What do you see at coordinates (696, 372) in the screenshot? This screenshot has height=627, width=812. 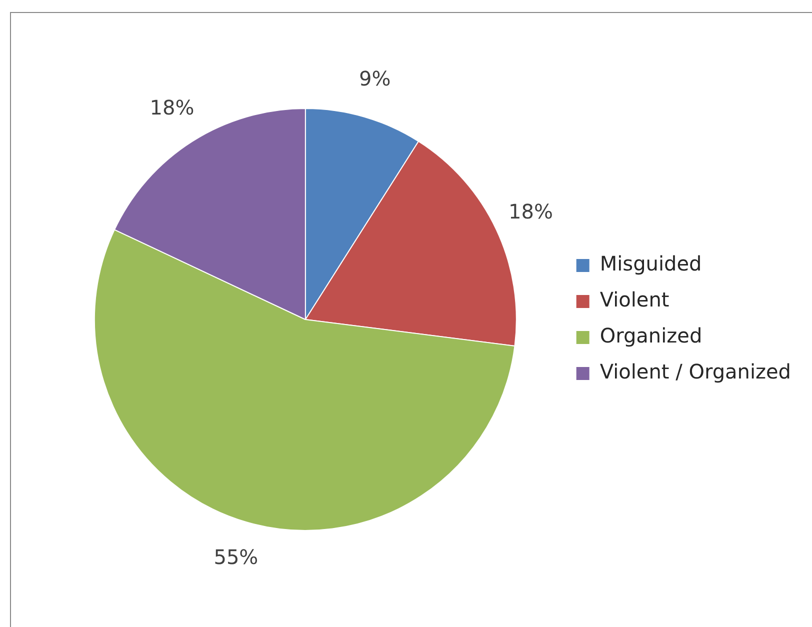 I see `legend-label: Violent / Organized` at bounding box center [696, 372].